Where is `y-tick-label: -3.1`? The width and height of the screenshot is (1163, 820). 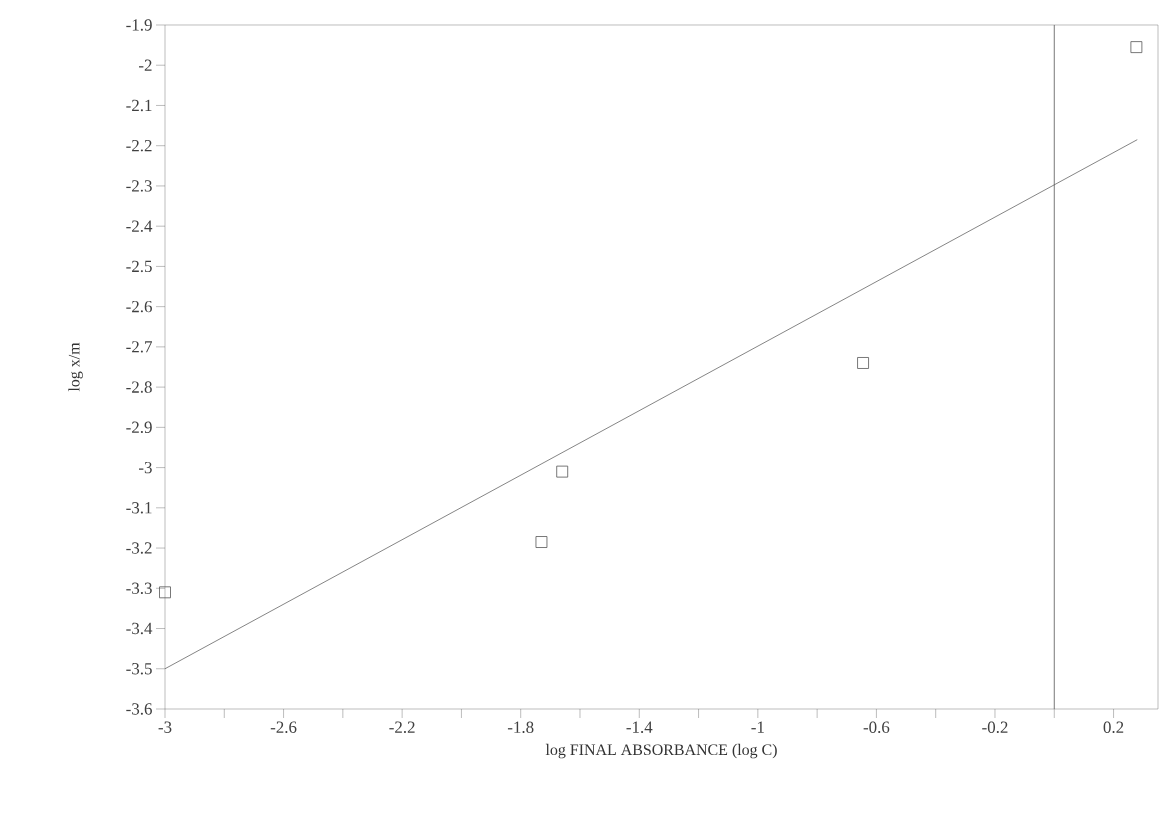 y-tick-label: -3.1 is located at coordinates (139, 508).